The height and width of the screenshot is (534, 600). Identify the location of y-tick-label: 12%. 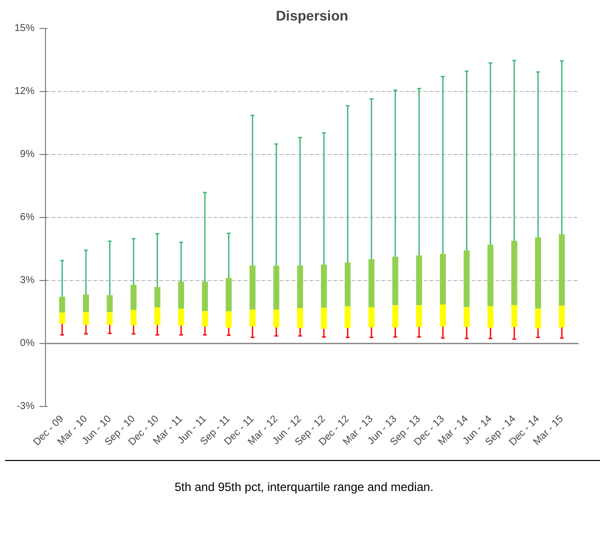
(24, 91).